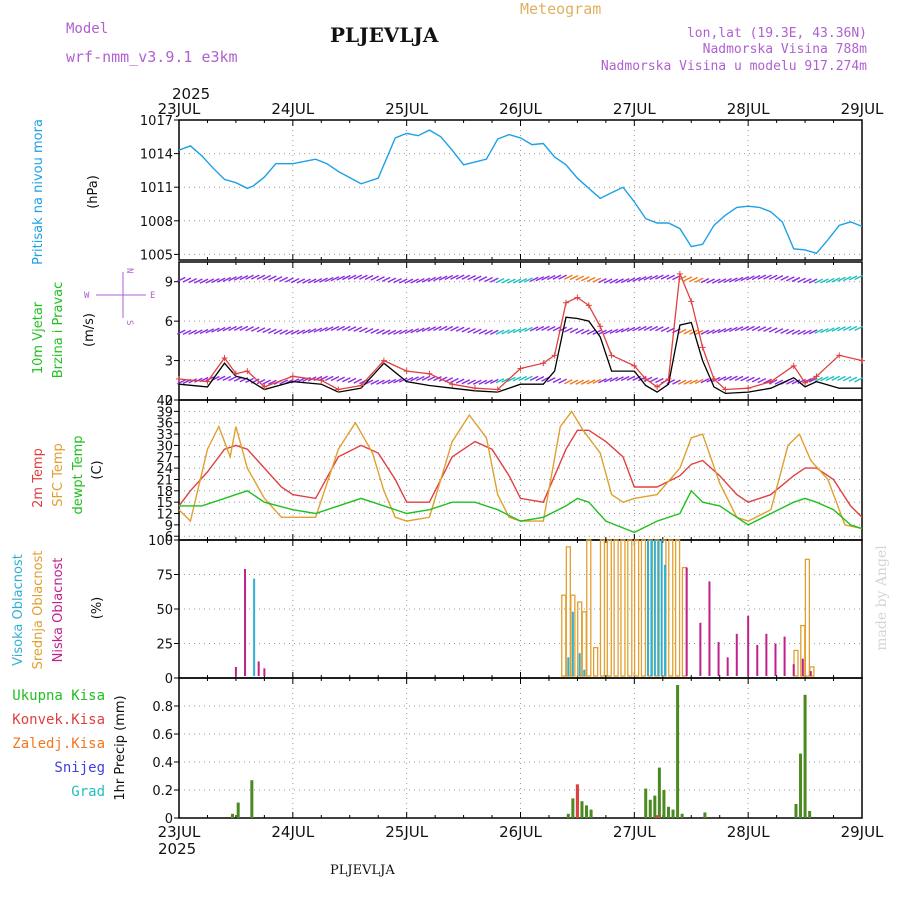 This screenshot has width=900, height=900. I want to click on wind-ytick-label: 9, so click(169, 283).